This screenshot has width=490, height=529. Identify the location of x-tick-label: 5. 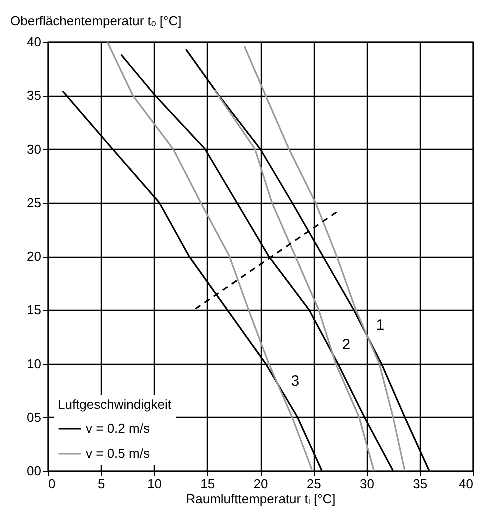
(102, 484).